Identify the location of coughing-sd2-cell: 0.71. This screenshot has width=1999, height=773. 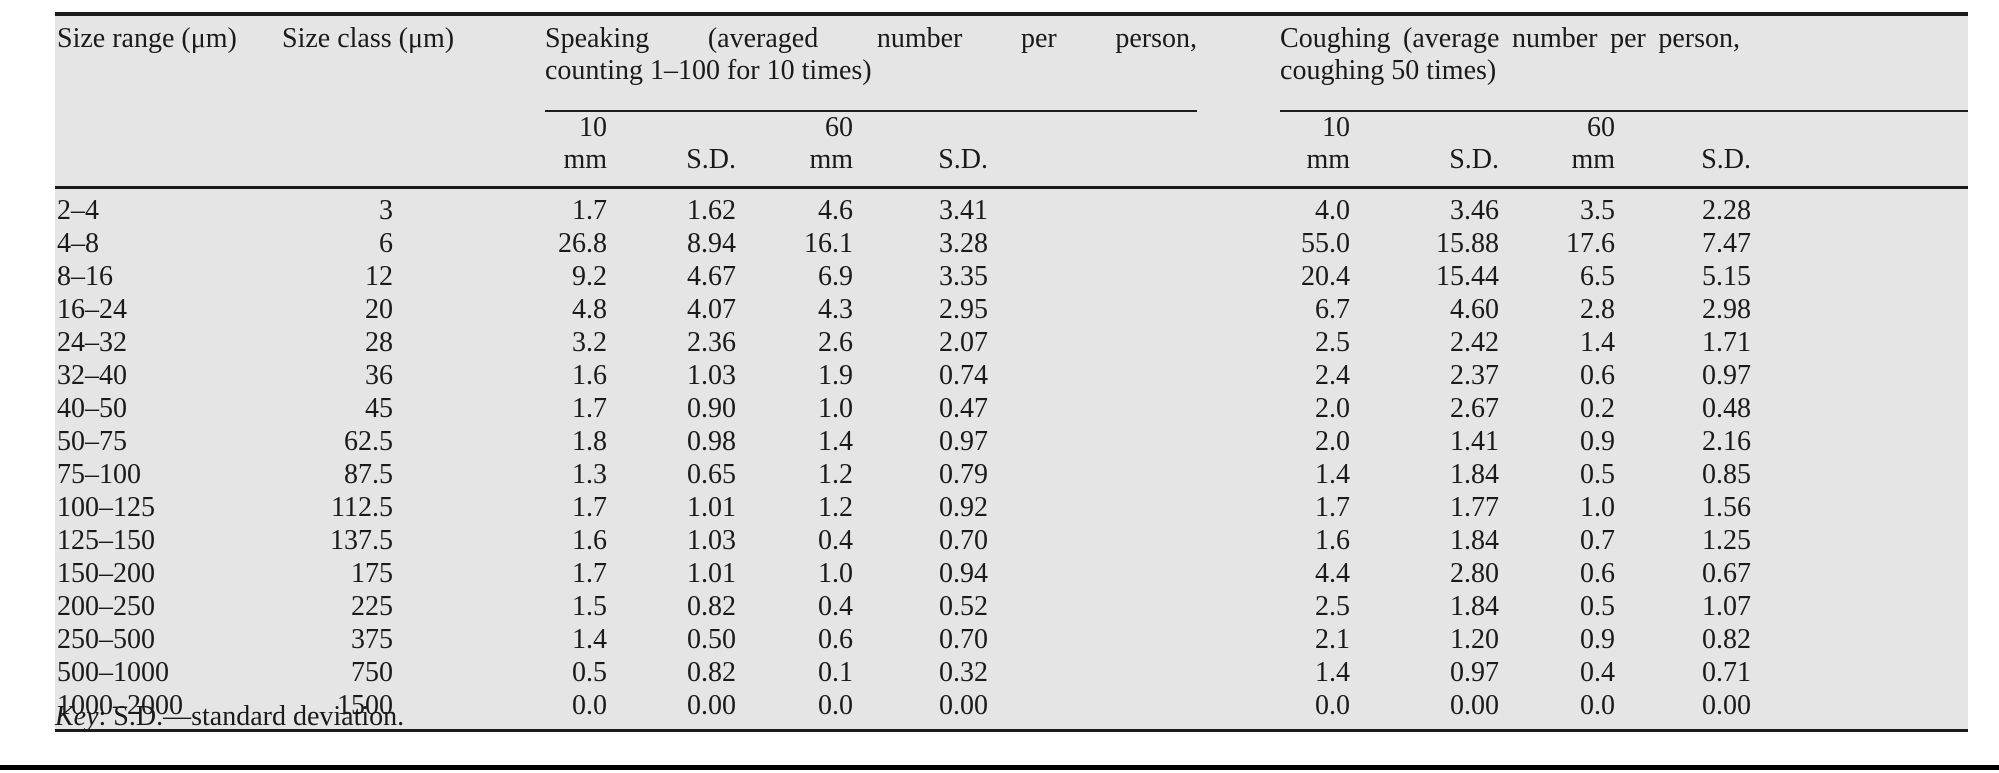
(1727, 672).